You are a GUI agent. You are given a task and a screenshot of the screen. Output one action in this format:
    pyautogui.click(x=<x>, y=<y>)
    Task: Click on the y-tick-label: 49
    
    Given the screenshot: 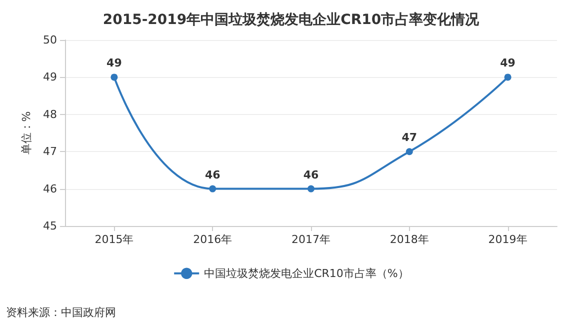 What is the action you would take?
    pyautogui.click(x=50, y=77)
    